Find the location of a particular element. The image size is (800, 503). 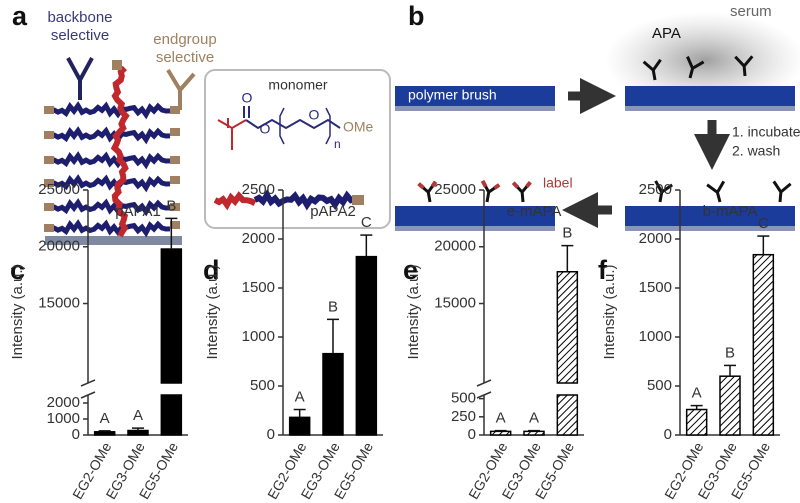

panel-label: b is located at coordinates (416, 16).